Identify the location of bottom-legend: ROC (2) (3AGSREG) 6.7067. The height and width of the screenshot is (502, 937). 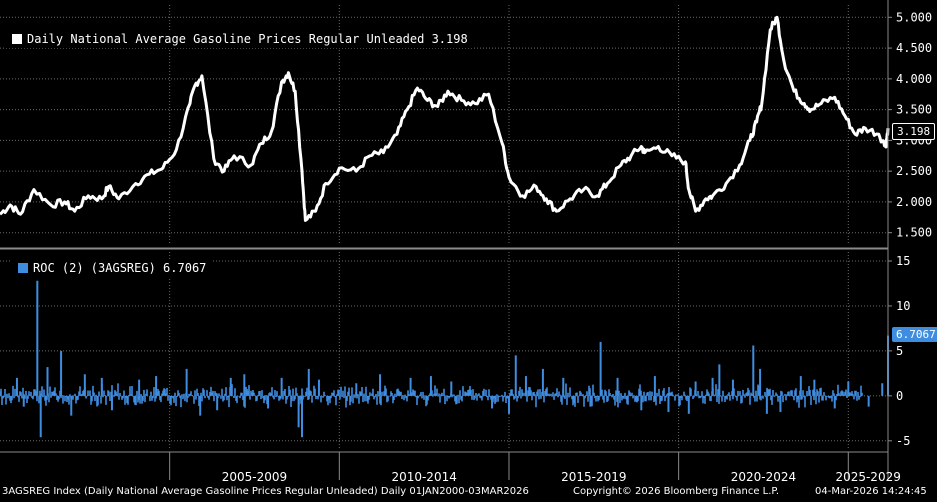
(112, 268).